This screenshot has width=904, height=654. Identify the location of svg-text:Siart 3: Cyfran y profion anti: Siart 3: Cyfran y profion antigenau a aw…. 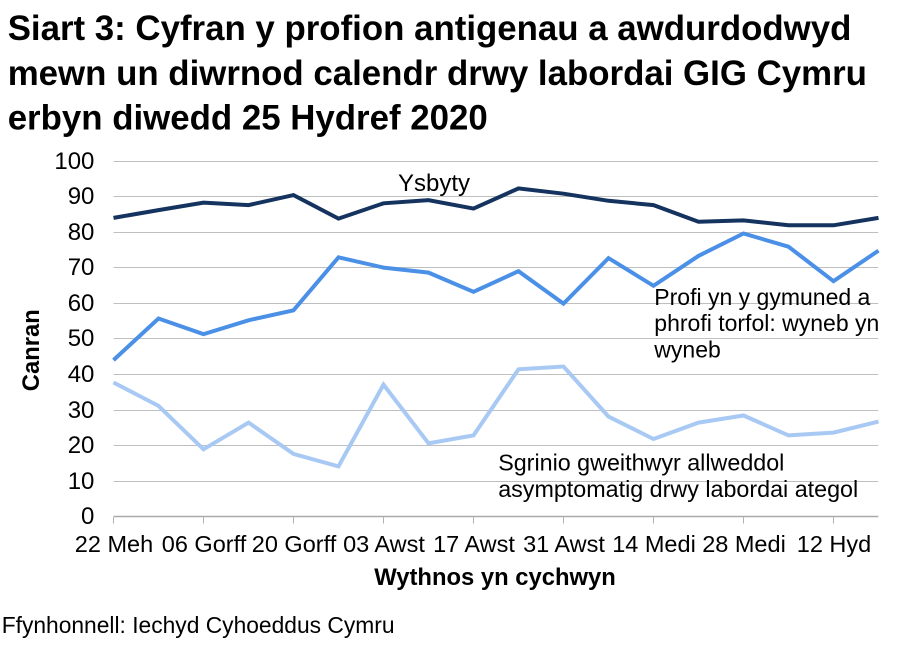
(430, 28).